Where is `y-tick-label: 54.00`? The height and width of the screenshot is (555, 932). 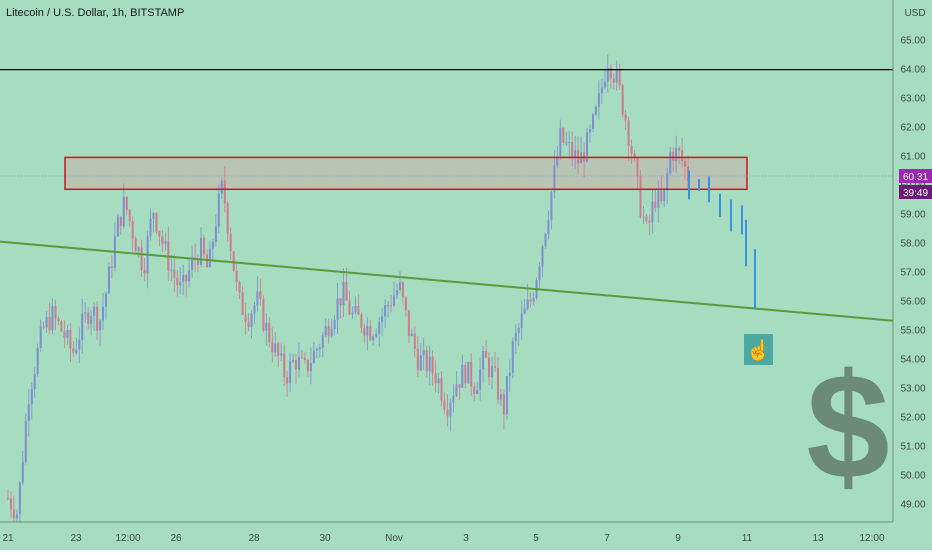
y-tick-label: 54.00 is located at coordinates (912, 360).